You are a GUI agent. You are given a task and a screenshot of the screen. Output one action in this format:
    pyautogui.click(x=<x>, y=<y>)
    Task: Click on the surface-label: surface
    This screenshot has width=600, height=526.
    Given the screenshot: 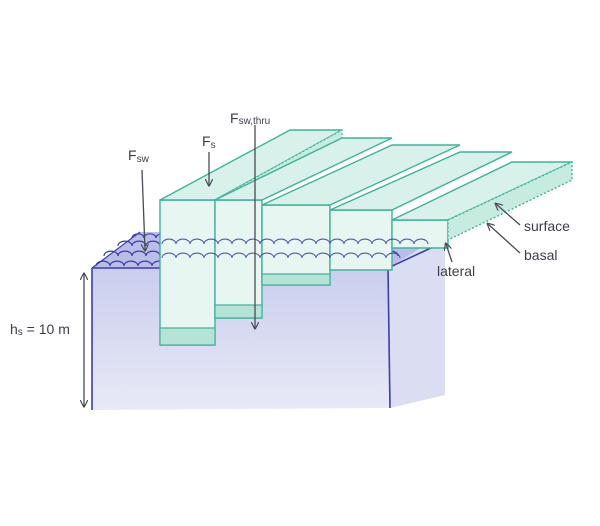 What is the action you would take?
    pyautogui.click(x=547, y=226)
    